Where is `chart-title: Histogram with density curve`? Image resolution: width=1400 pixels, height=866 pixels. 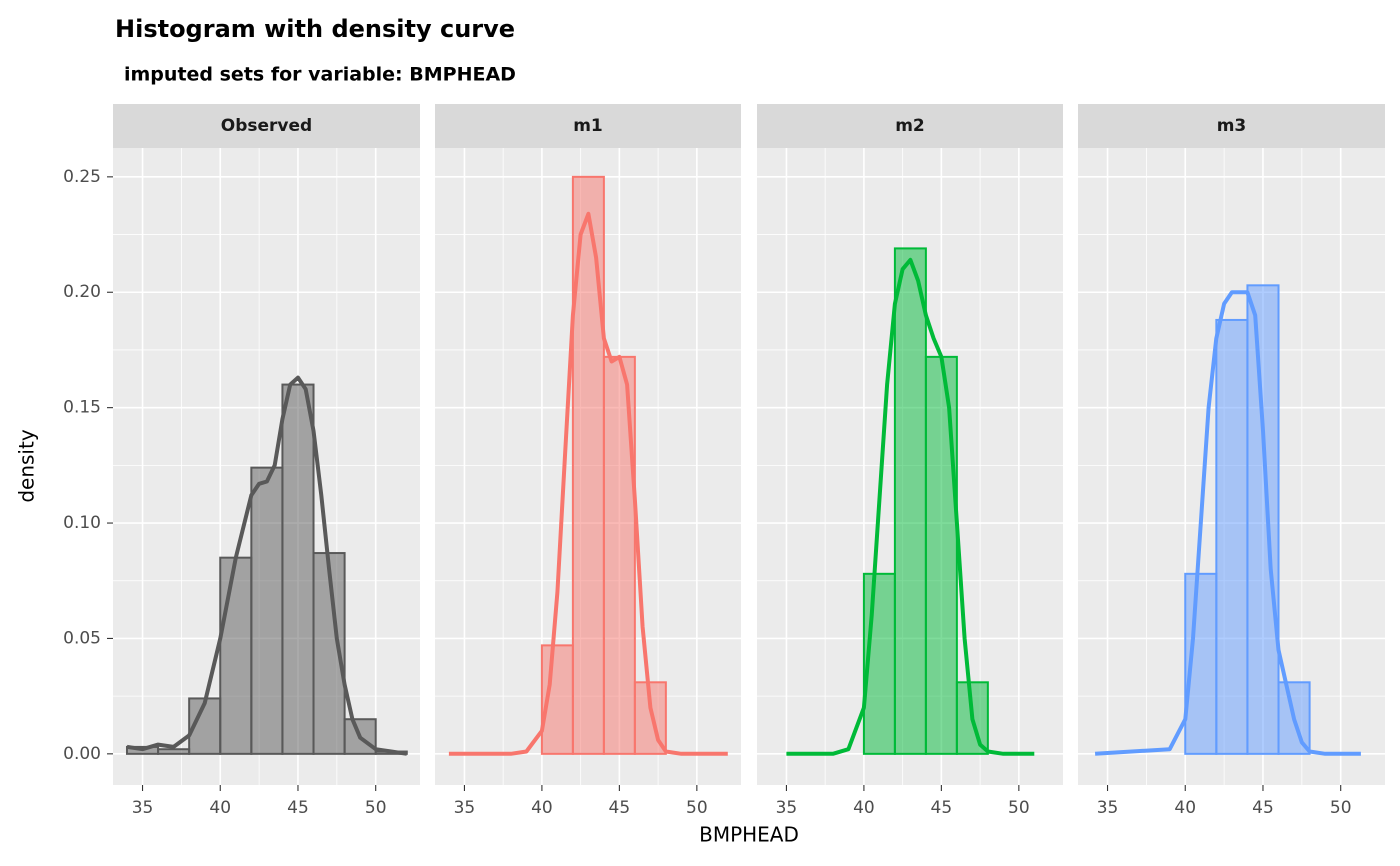 chart-title: Histogram with density curve is located at coordinates (315, 29).